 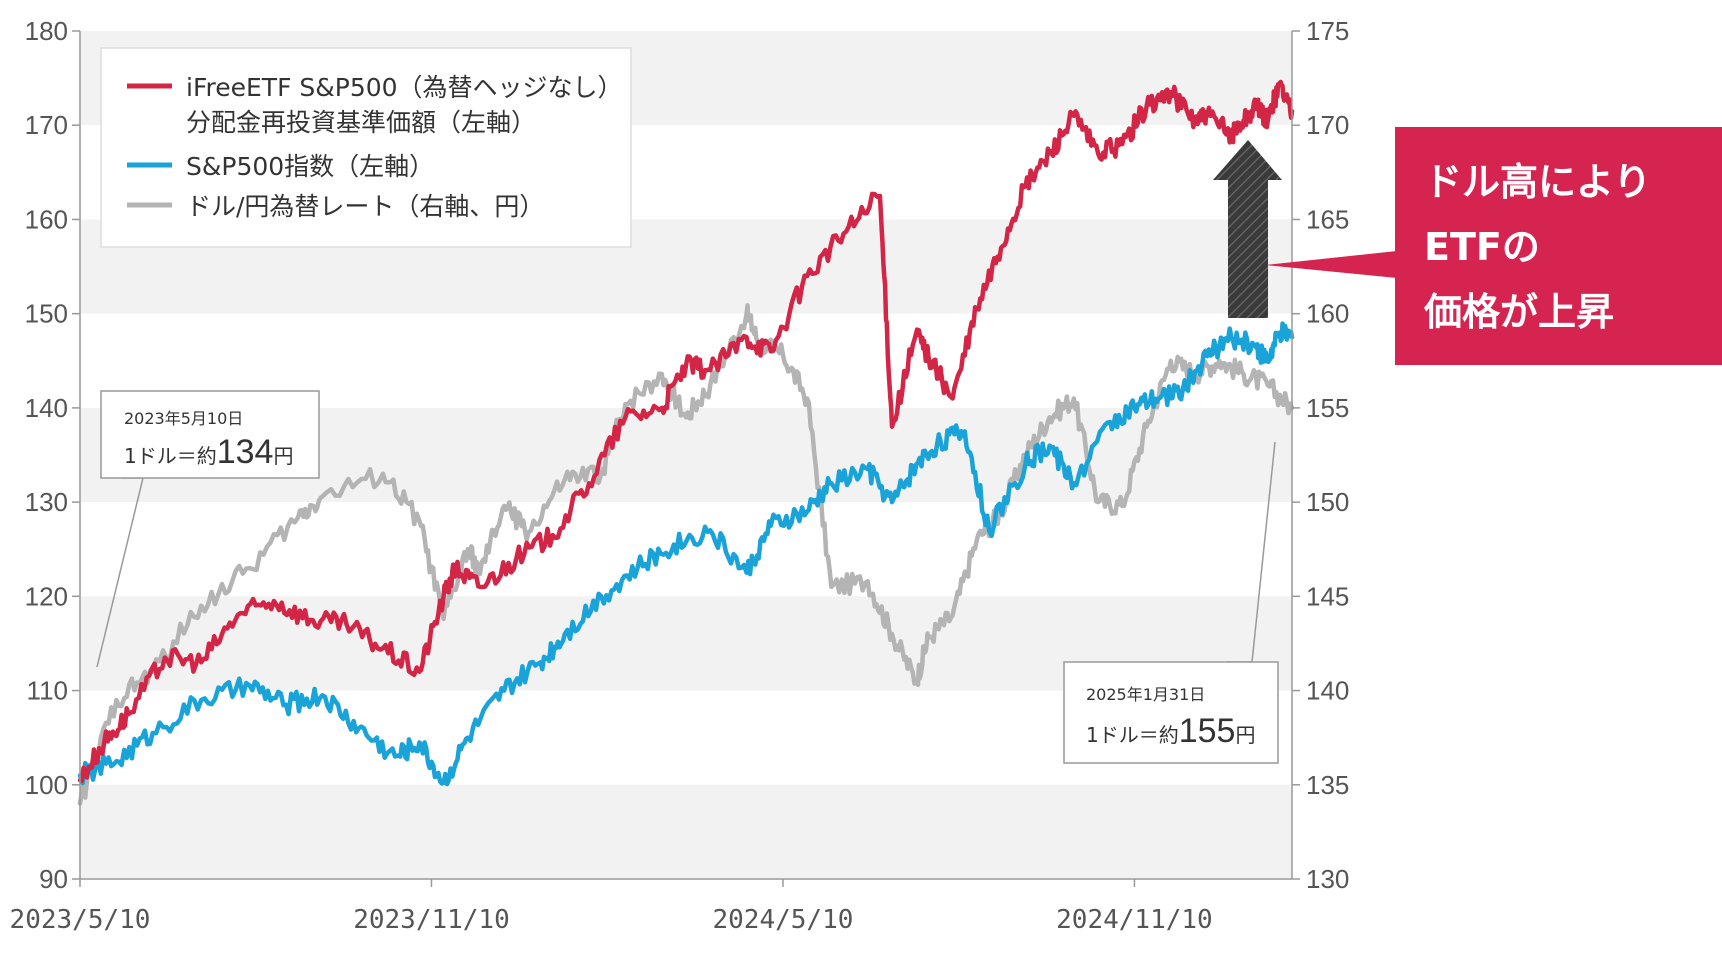 I want to click on left-tick-label-150: 150, so click(x=46, y=314).